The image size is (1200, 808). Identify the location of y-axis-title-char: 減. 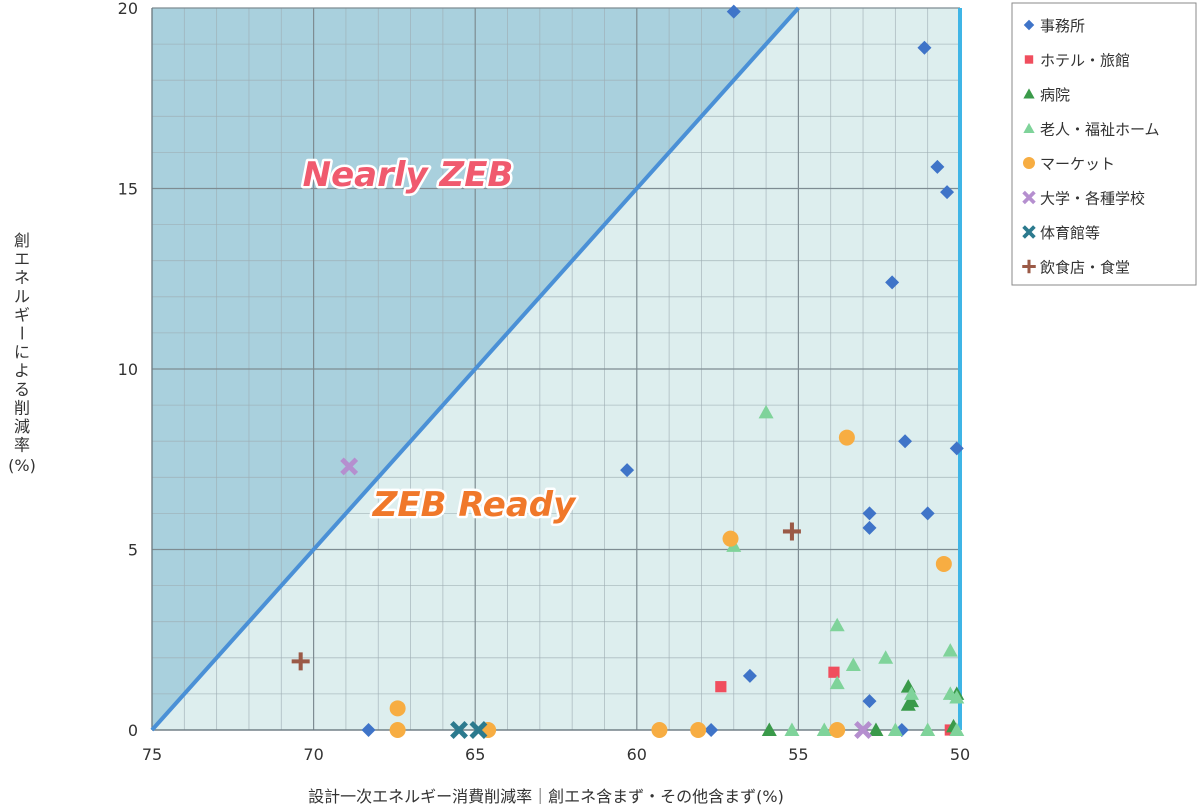
(22, 426).